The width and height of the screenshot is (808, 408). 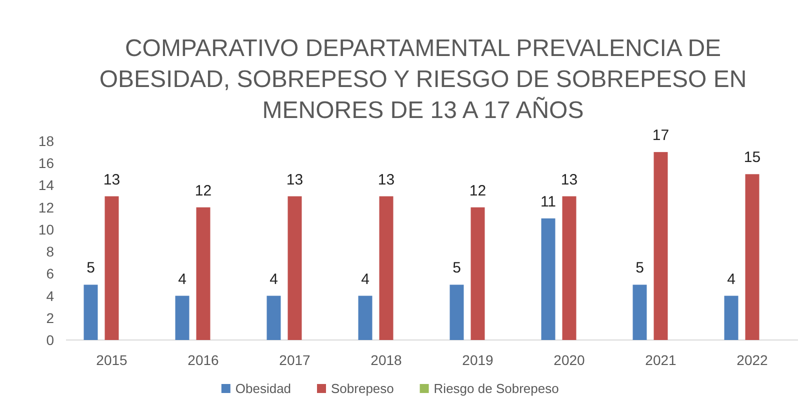 I want to click on x-tick-label: 2021, so click(x=661, y=360).